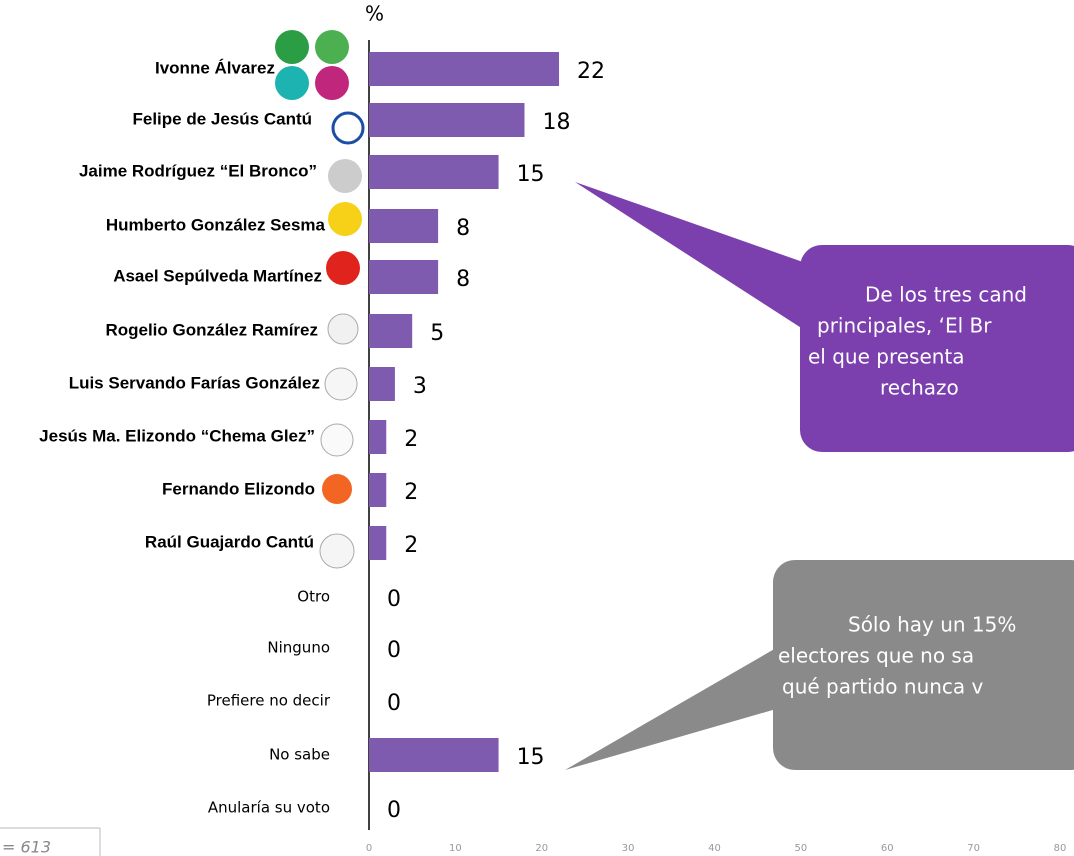 This screenshot has height=856, width=1074. I want to click on x-tick-label: 80, so click(1060, 848).